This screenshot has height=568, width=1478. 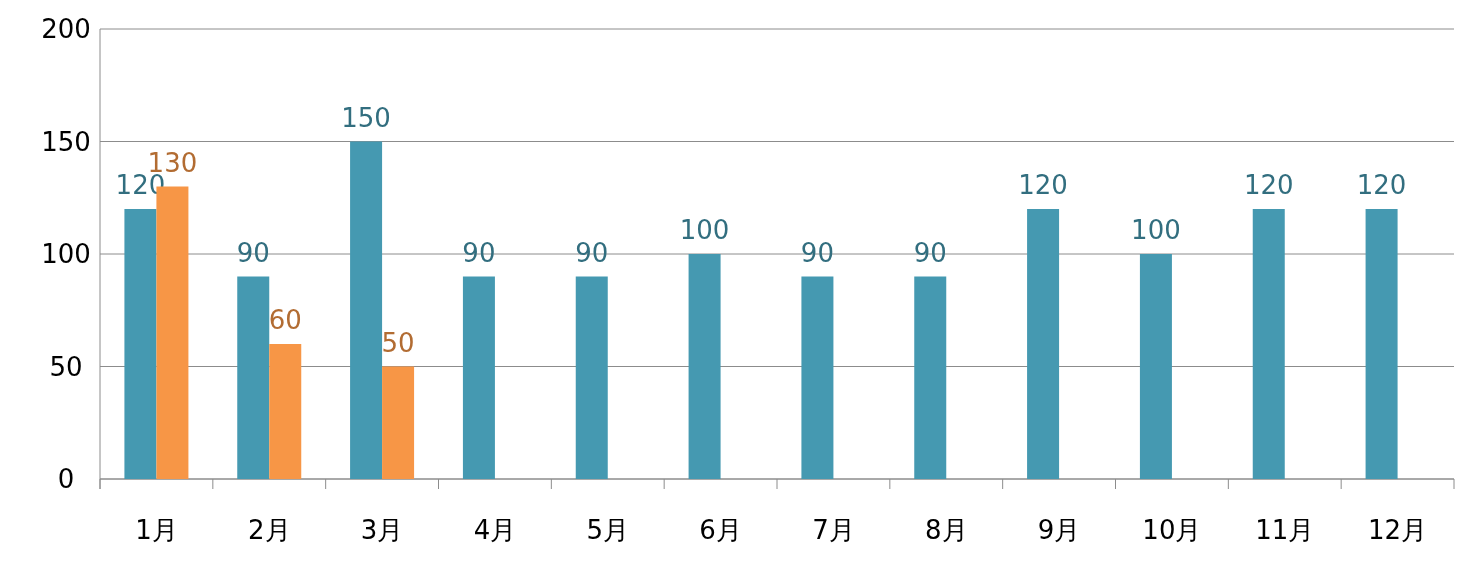 What do you see at coordinates (285, 320) in the screenshot?
I see `data-label: 60` at bounding box center [285, 320].